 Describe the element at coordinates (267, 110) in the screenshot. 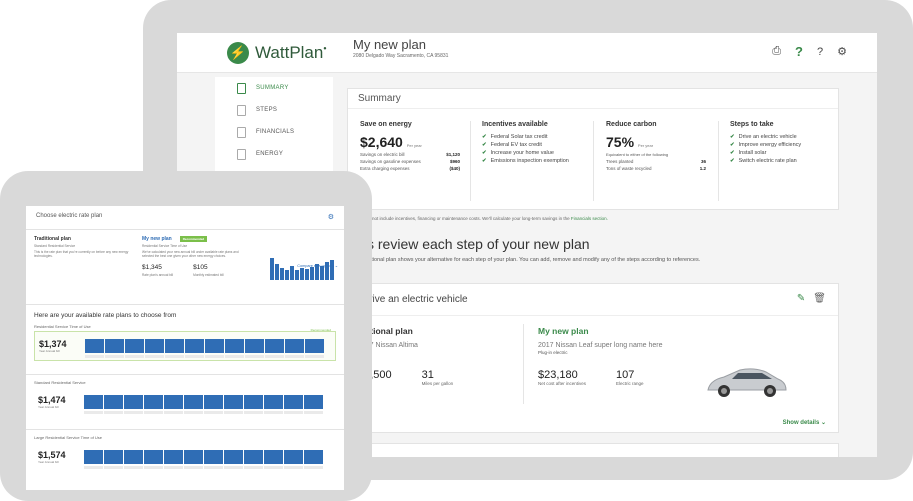

I see `sidebar-item-label: STEPS` at that location.